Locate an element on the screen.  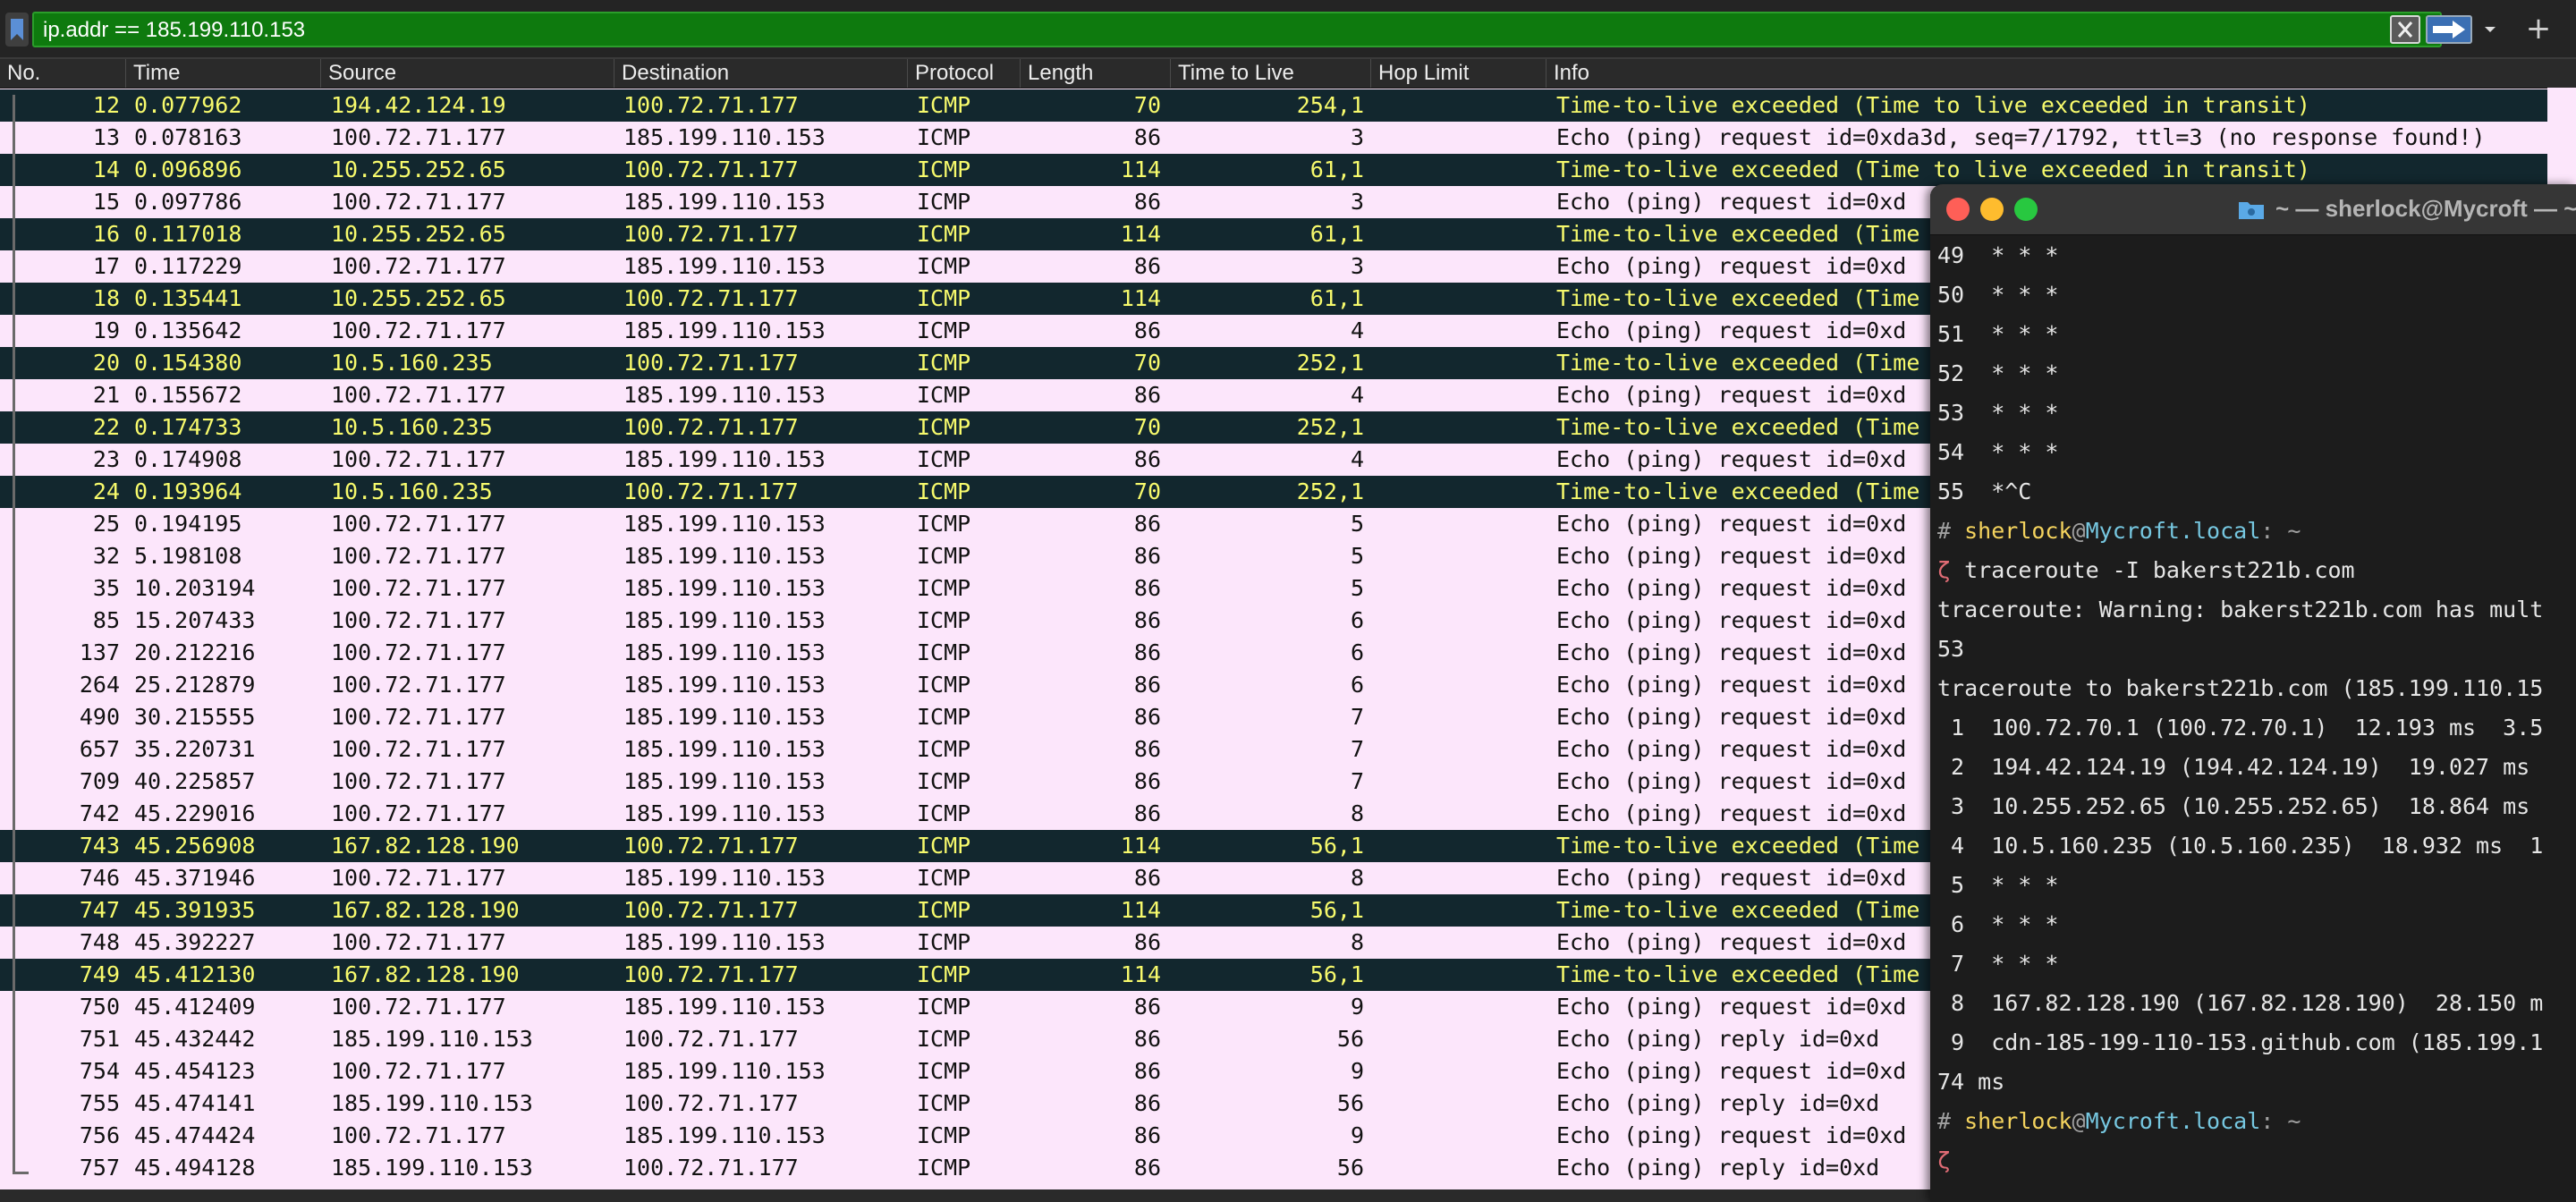
packet-source: 10.255.252.65 is located at coordinates (418, 169).